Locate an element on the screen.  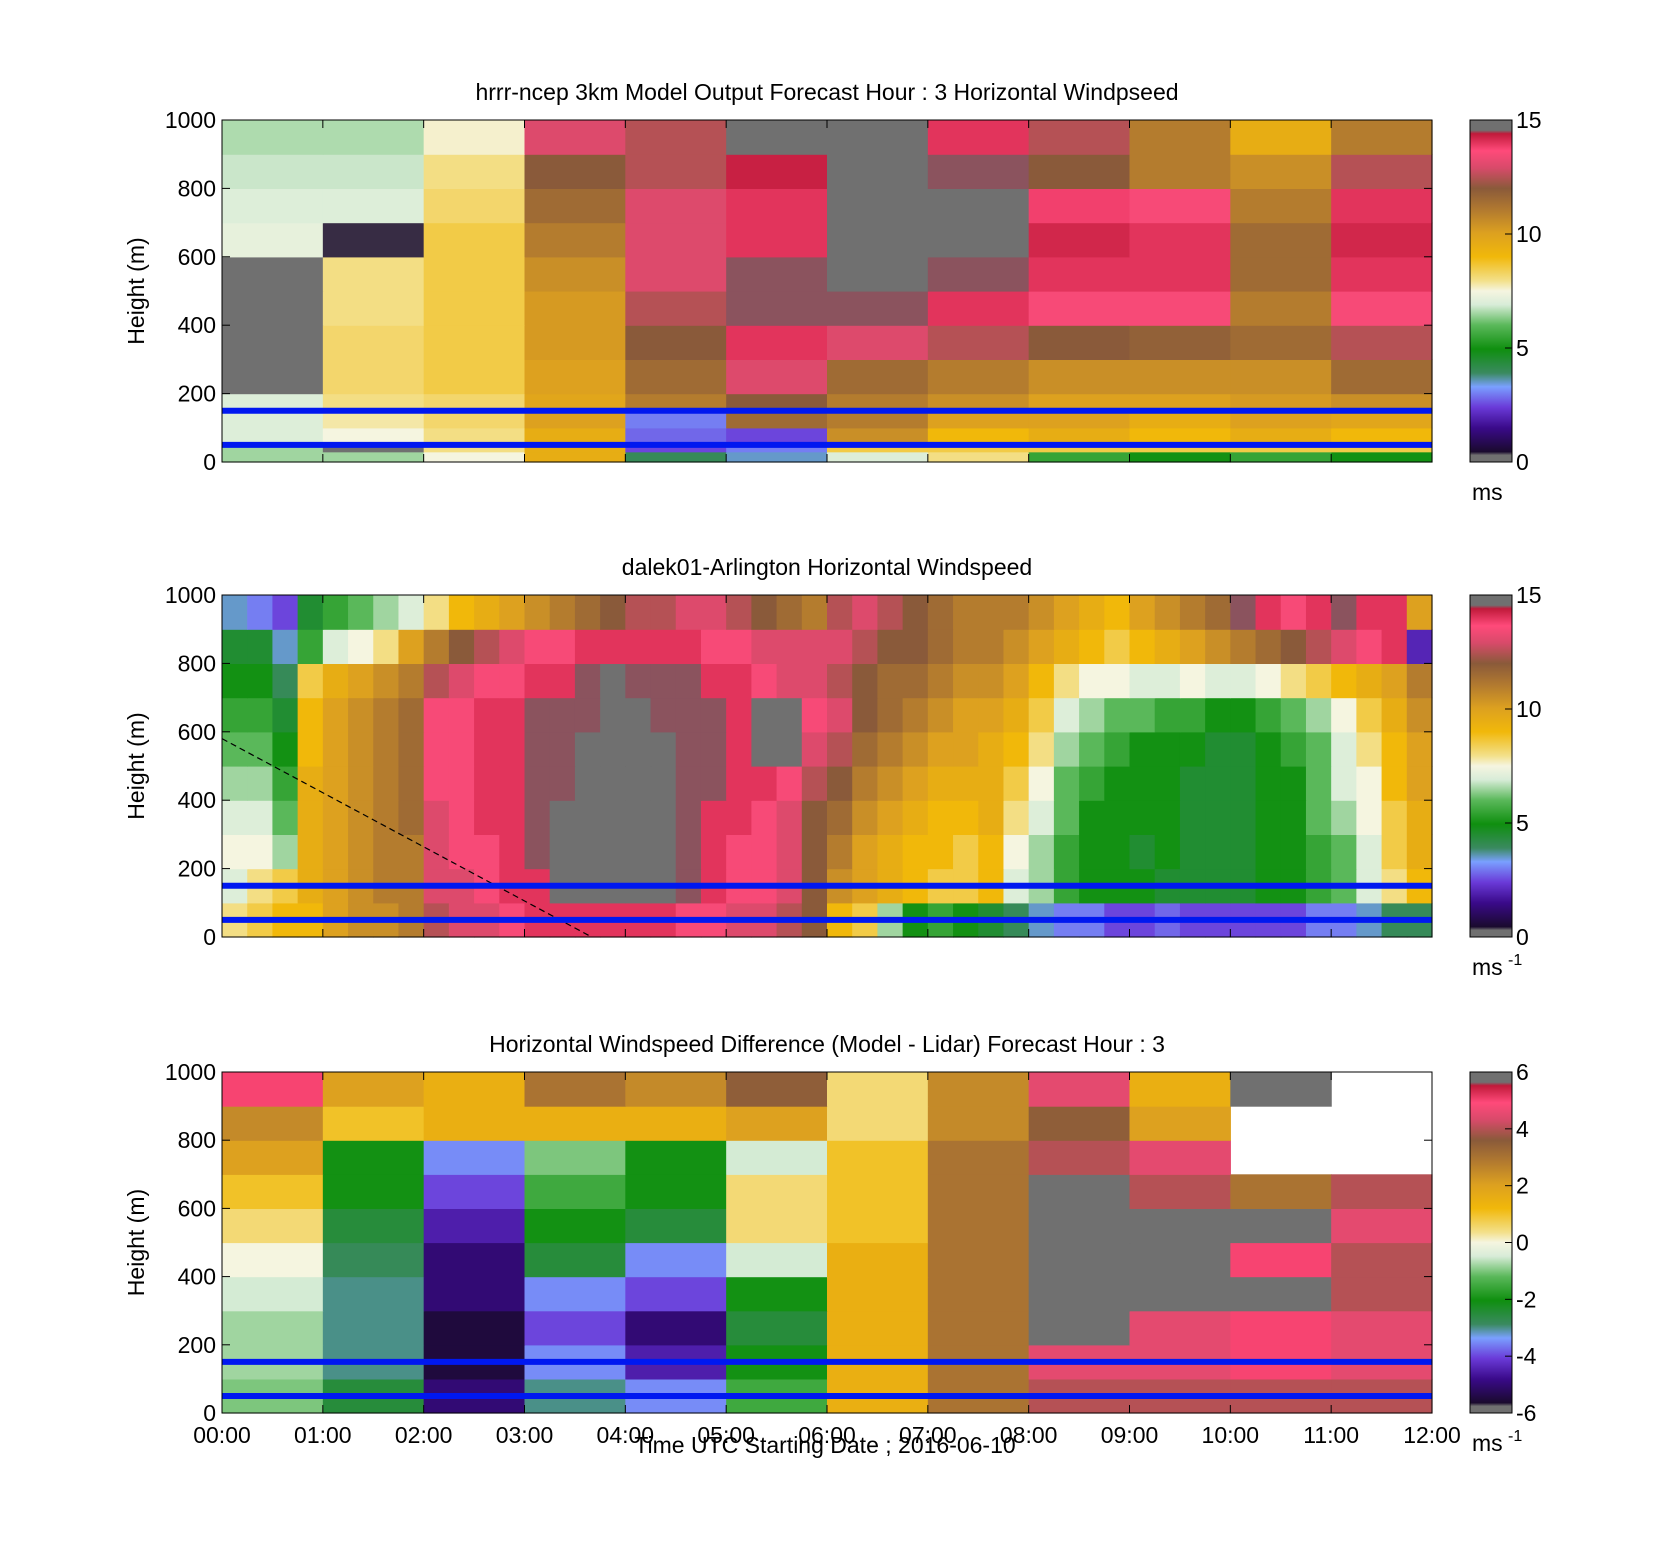
y-tick-label: 0 is located at coordinates (209, 1413).